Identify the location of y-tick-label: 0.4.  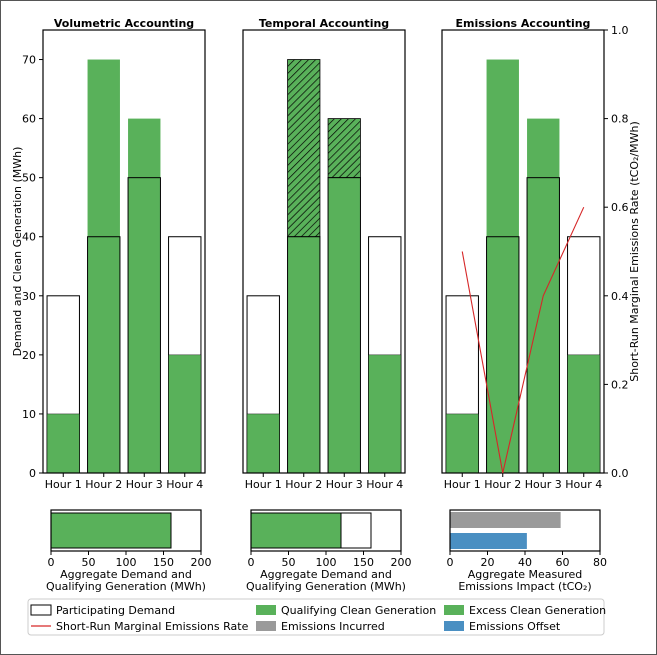
(620, 296).